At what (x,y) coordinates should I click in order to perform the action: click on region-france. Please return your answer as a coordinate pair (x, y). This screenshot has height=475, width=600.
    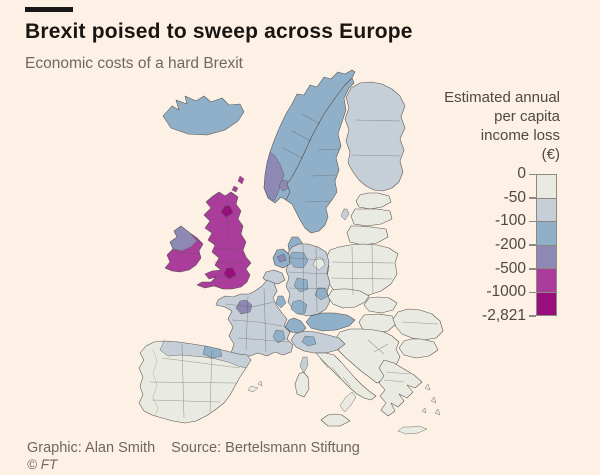
    Looking at the image, I should click on (254, 318).